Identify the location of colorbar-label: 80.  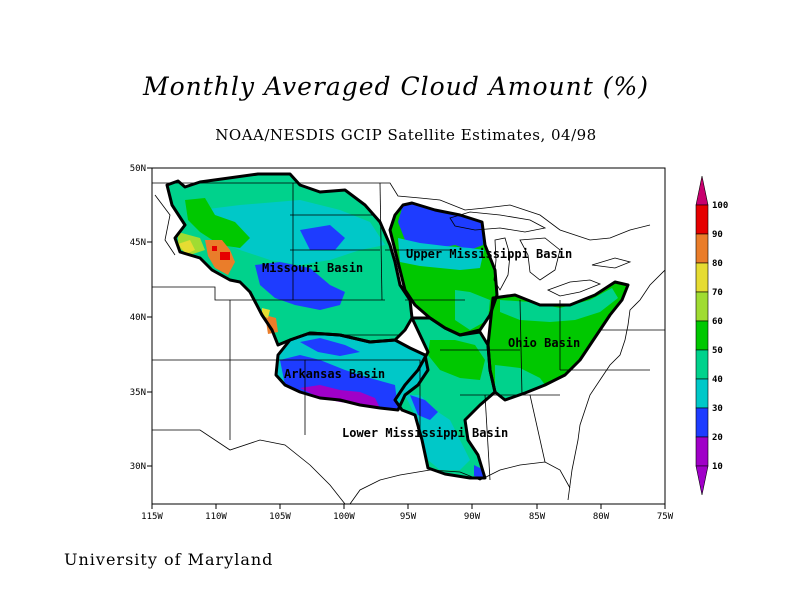
(717, 264).